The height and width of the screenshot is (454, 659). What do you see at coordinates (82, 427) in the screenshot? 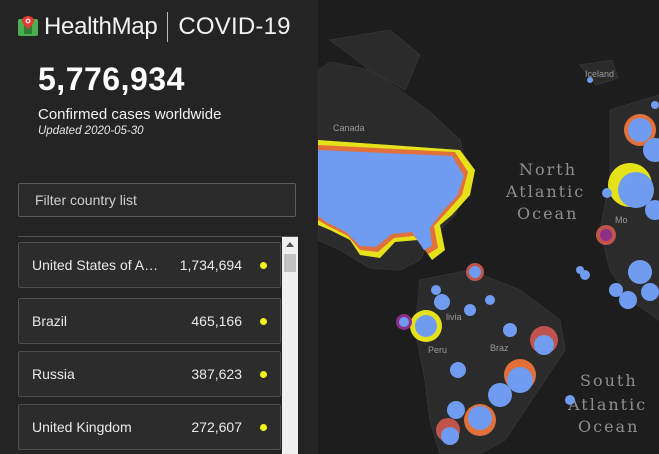
I see `country-name: United Kingdom` at bounding box center [82, 427].